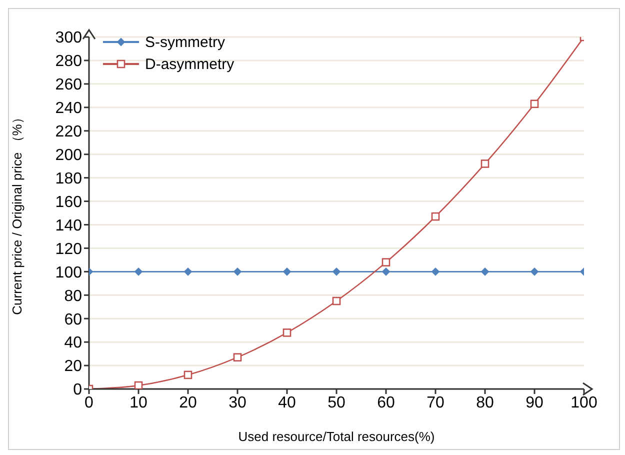 This screenshot has width=625, height=455. What do you see at coordinates (435, 403) in the screenshot?
I see `x-tick-label: 70` at bounding box center [435, 403].